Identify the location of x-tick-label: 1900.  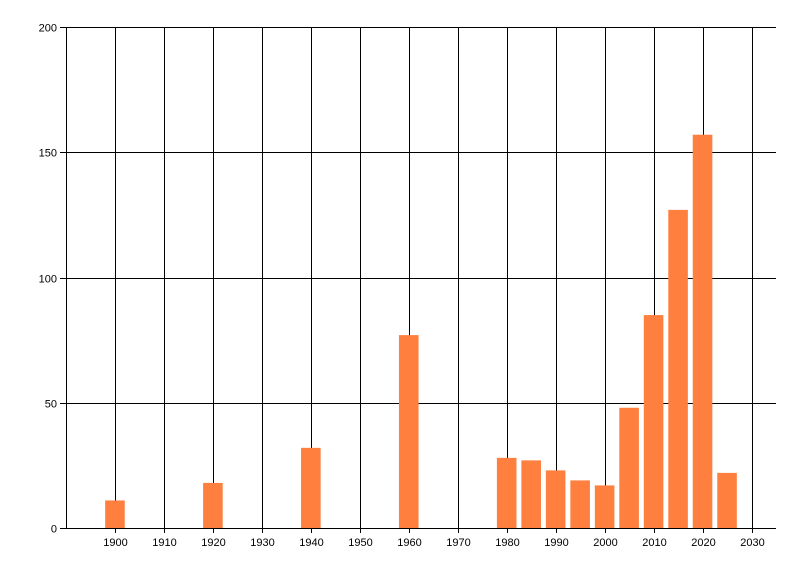
(115, 543).